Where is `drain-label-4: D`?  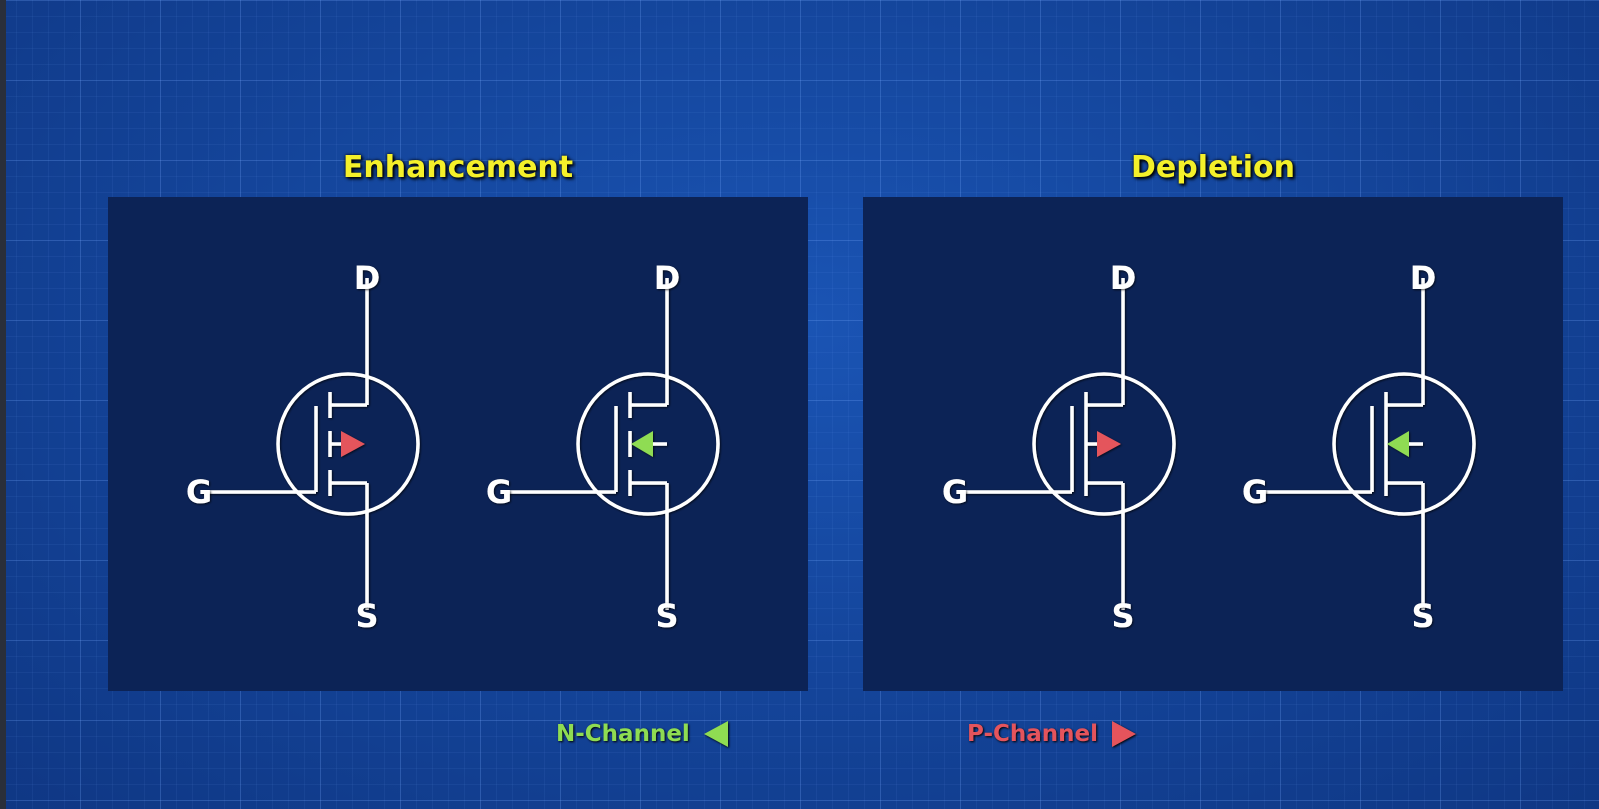 drain-label-4: D is located at coordinates (1423, 278).